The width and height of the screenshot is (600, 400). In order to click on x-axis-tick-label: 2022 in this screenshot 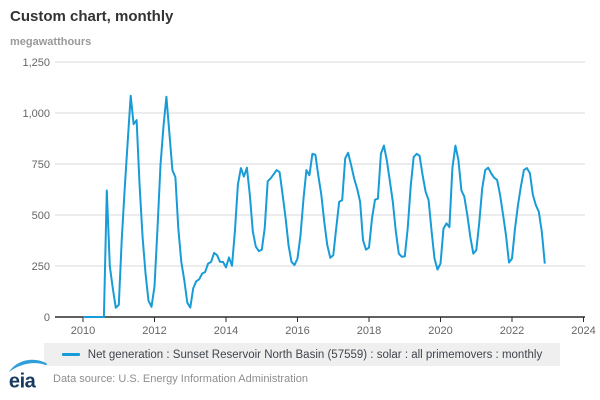, I will do `click(512, 331)`.